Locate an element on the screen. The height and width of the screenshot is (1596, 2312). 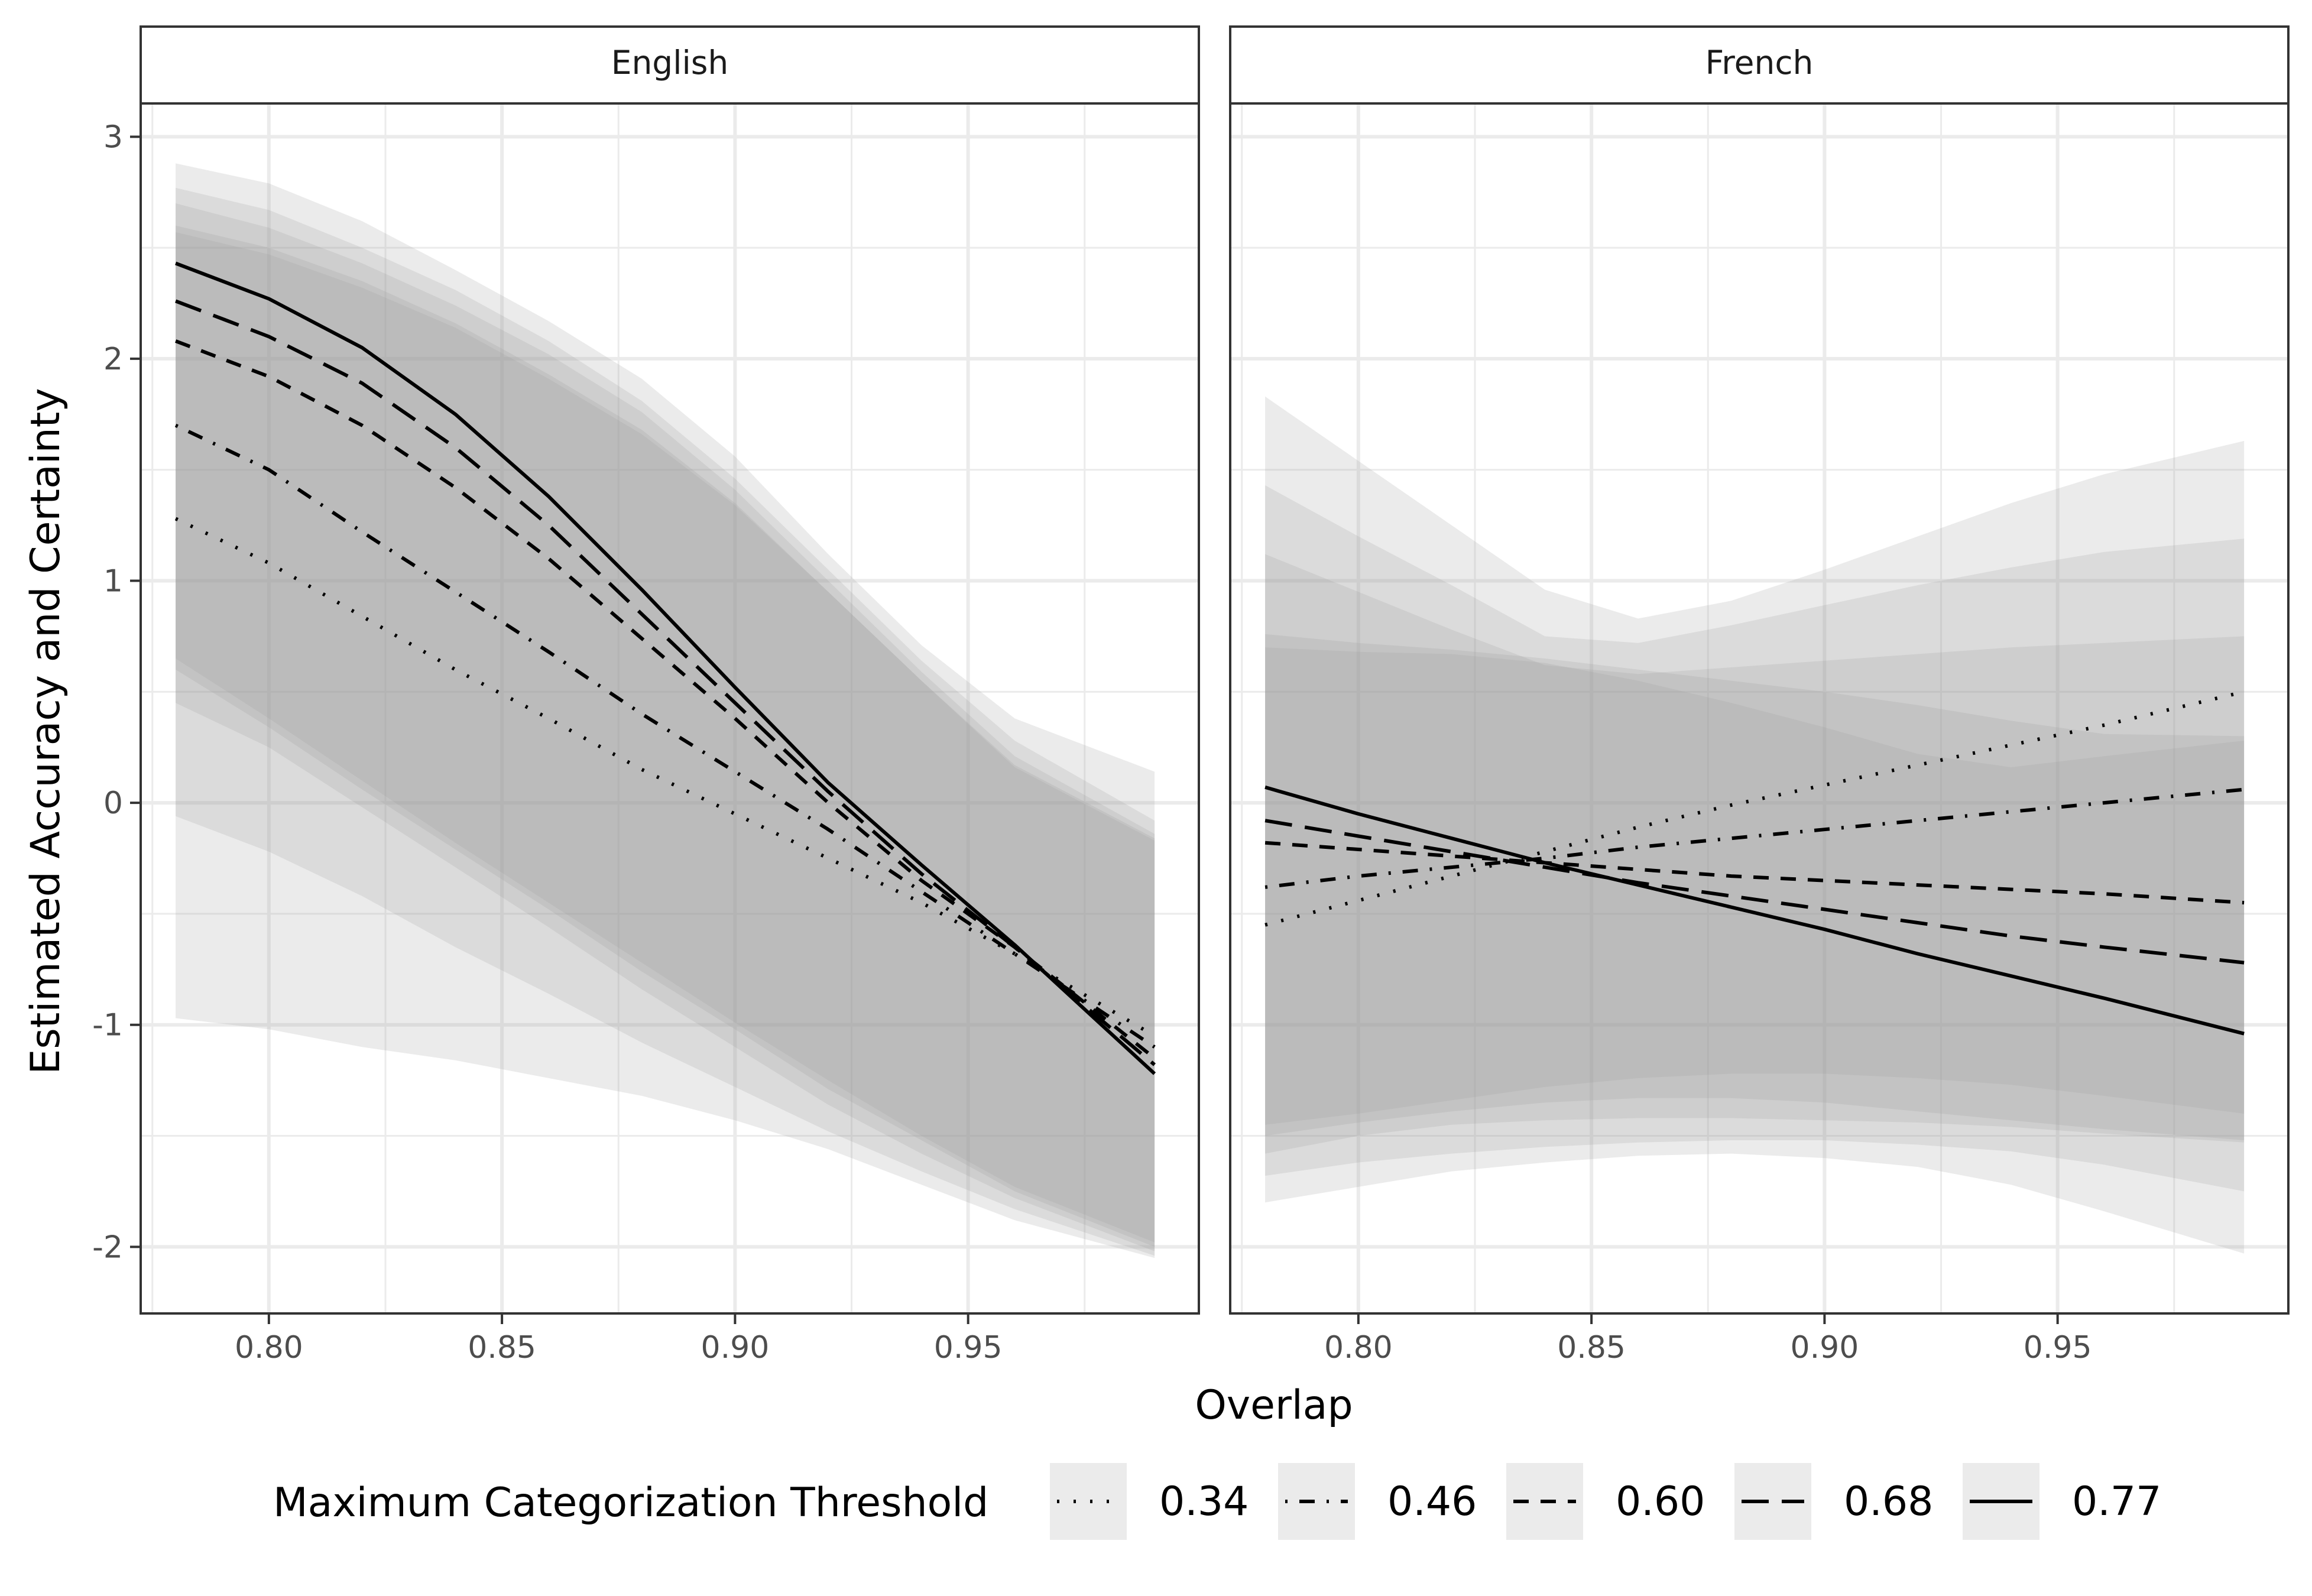
x-tick-labels: 0.80 0.85 0.90 0.95 0.80 0.85 0.90 0.95 is located at coordinates (1163, 1347).